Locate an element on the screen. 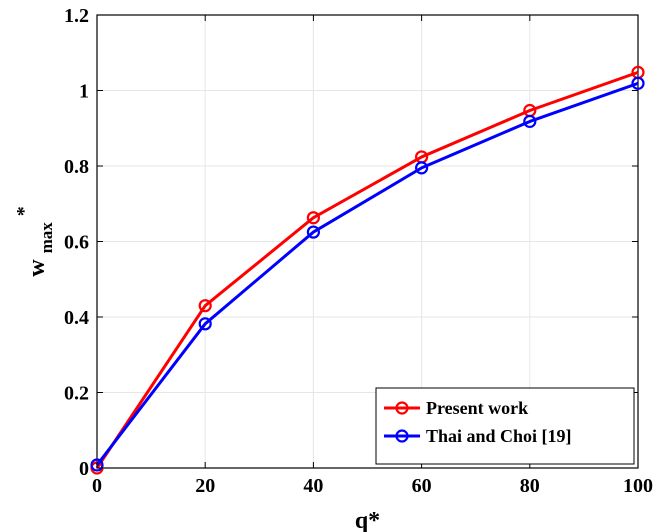  legend-entry-2: Thai and Choi [19] is located at coordinates (478, 436).